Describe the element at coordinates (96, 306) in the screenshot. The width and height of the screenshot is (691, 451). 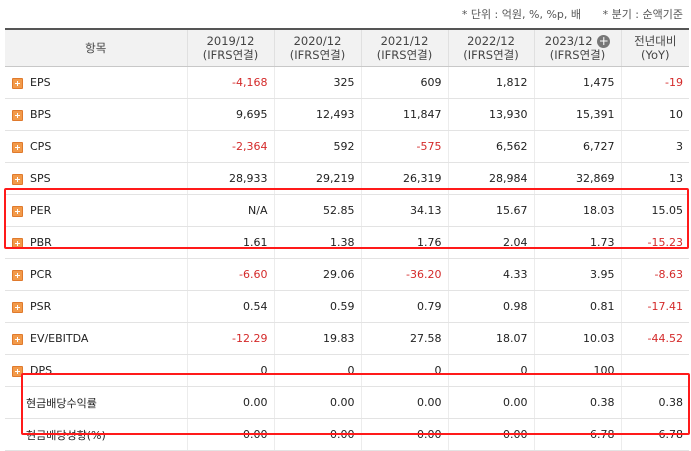
I see `row-label-cell: PSR` at that location.